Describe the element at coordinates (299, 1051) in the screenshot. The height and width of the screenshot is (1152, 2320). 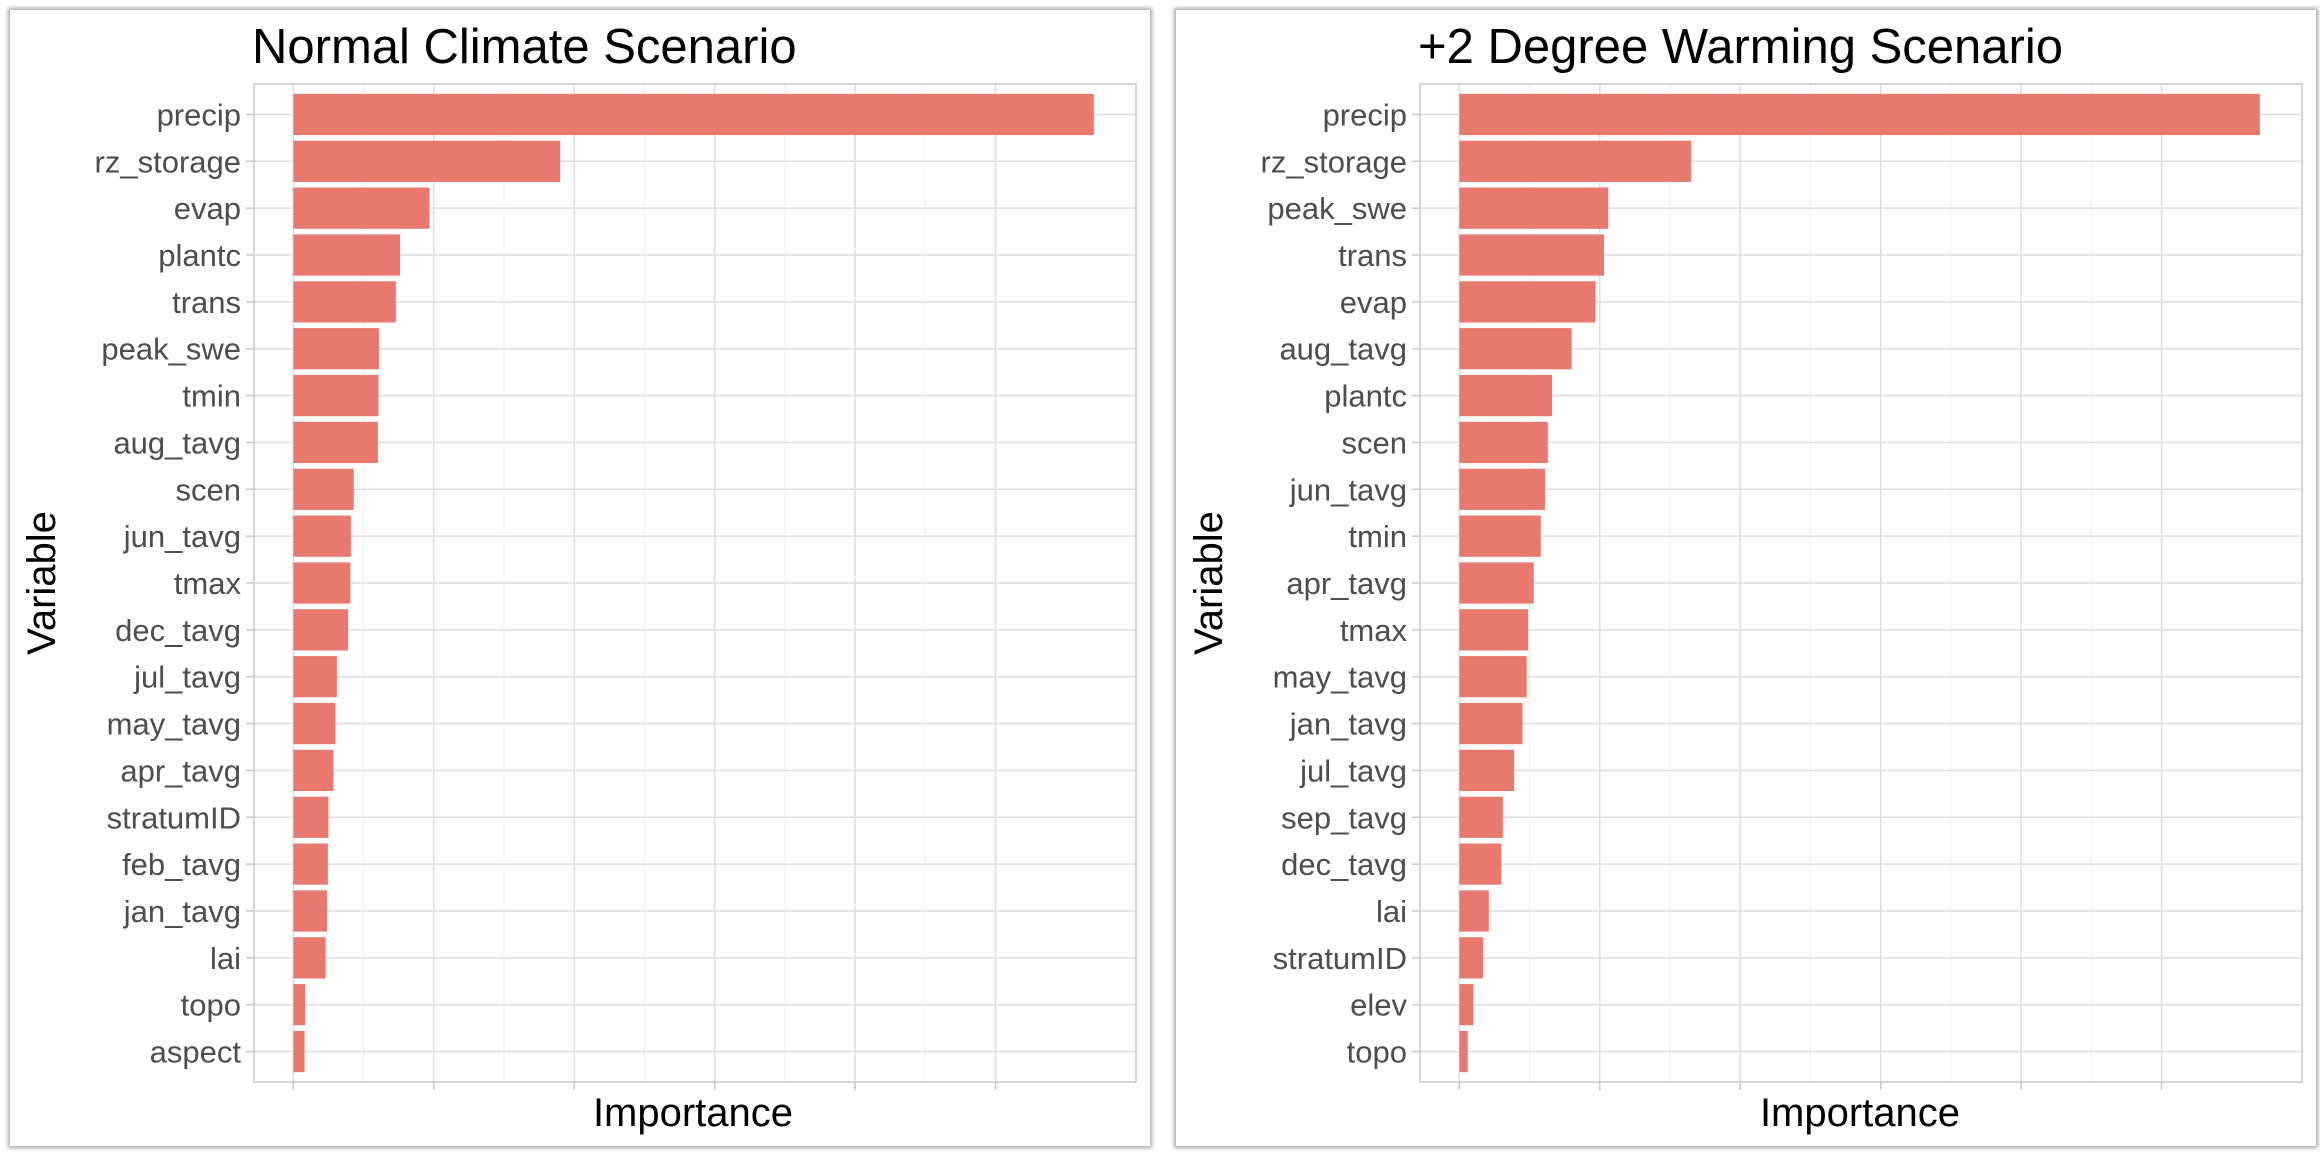
I see `bar-aspect` at that location.